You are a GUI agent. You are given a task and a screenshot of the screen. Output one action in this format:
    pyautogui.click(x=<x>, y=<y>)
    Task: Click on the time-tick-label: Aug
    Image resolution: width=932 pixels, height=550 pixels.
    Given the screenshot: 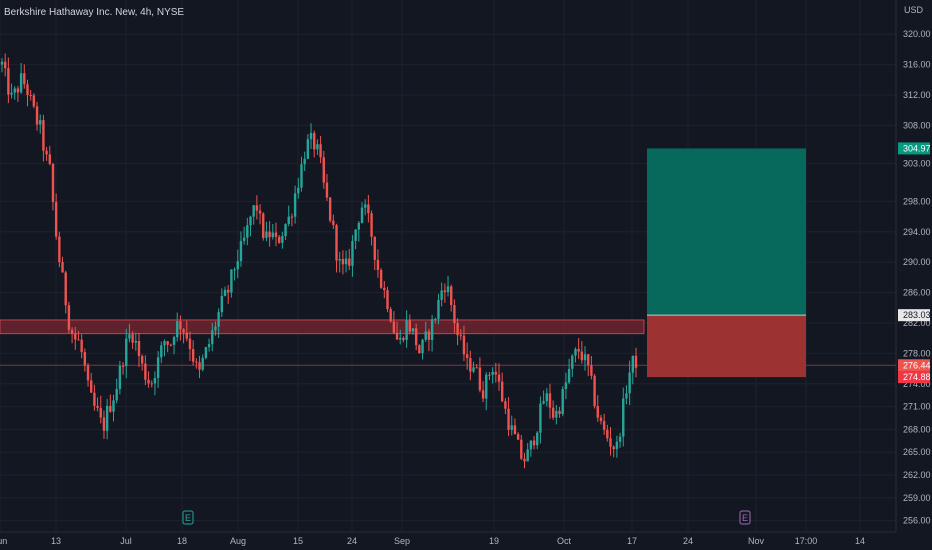 What is the action you would take?
    pyautogui.click(x=238, y=541)
    